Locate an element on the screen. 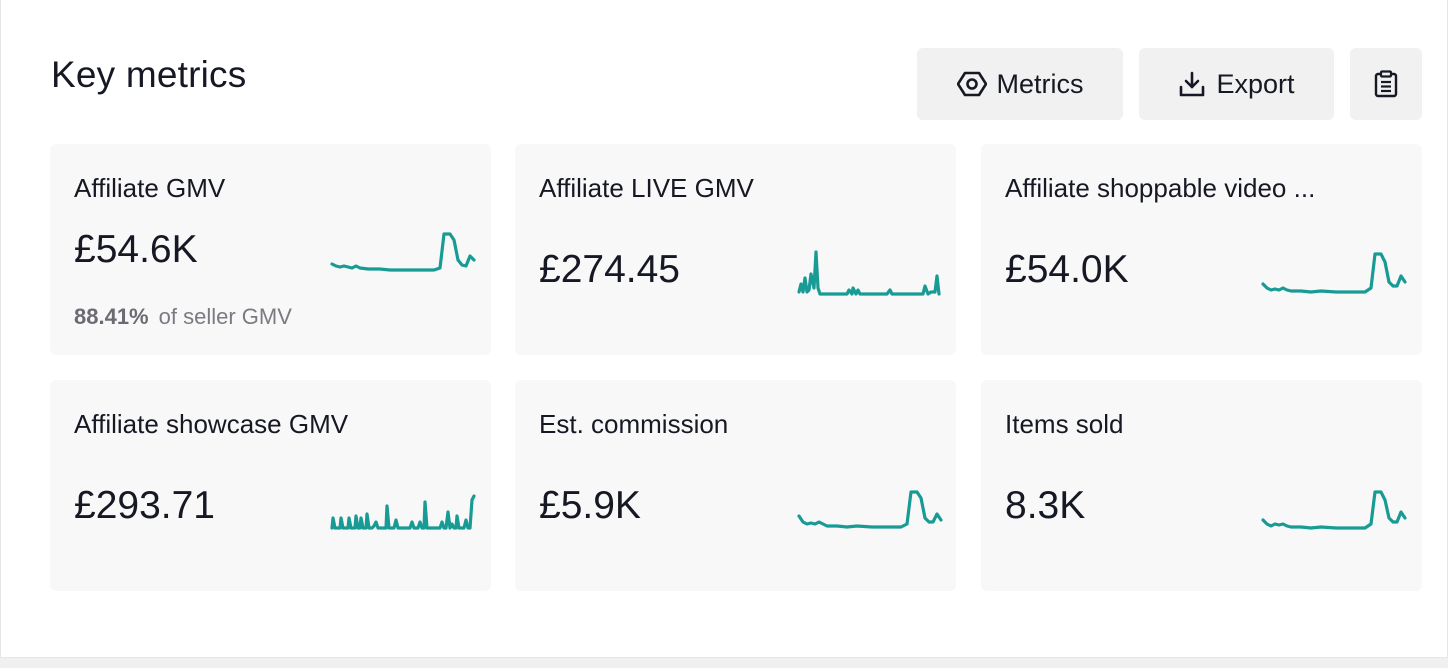  metrics-button: Metrics is located at coordinates (1020, 84).